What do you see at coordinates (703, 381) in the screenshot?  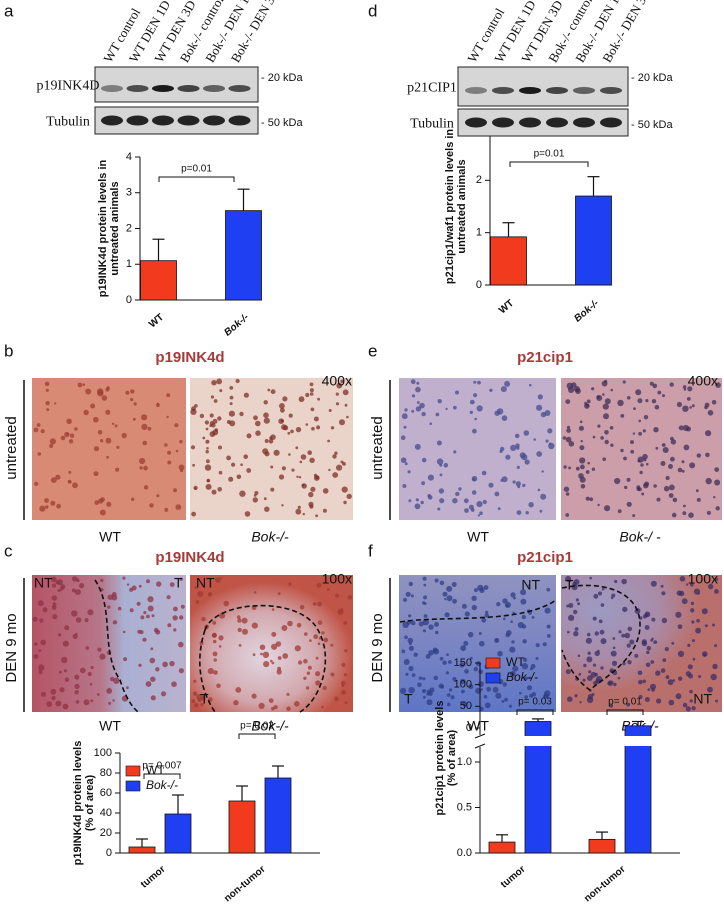 I see `magnification: 400x` at bounding box center [703, 381].